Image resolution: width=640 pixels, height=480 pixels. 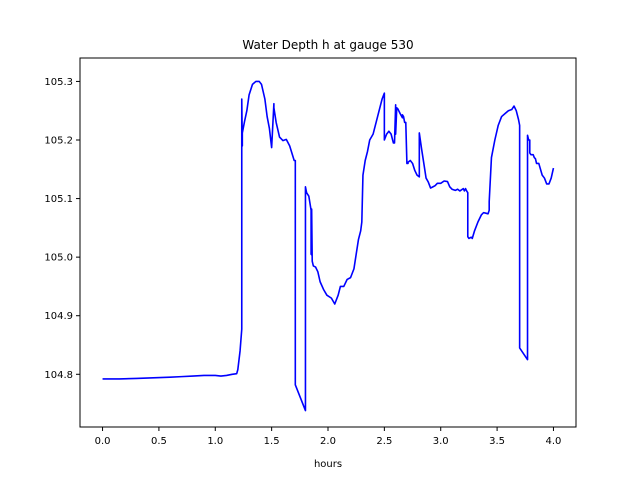 What do you see at coordinates (328, 464) in the screenshot?
I see `x-axis-label: hours` at bounding box center [328, 464].